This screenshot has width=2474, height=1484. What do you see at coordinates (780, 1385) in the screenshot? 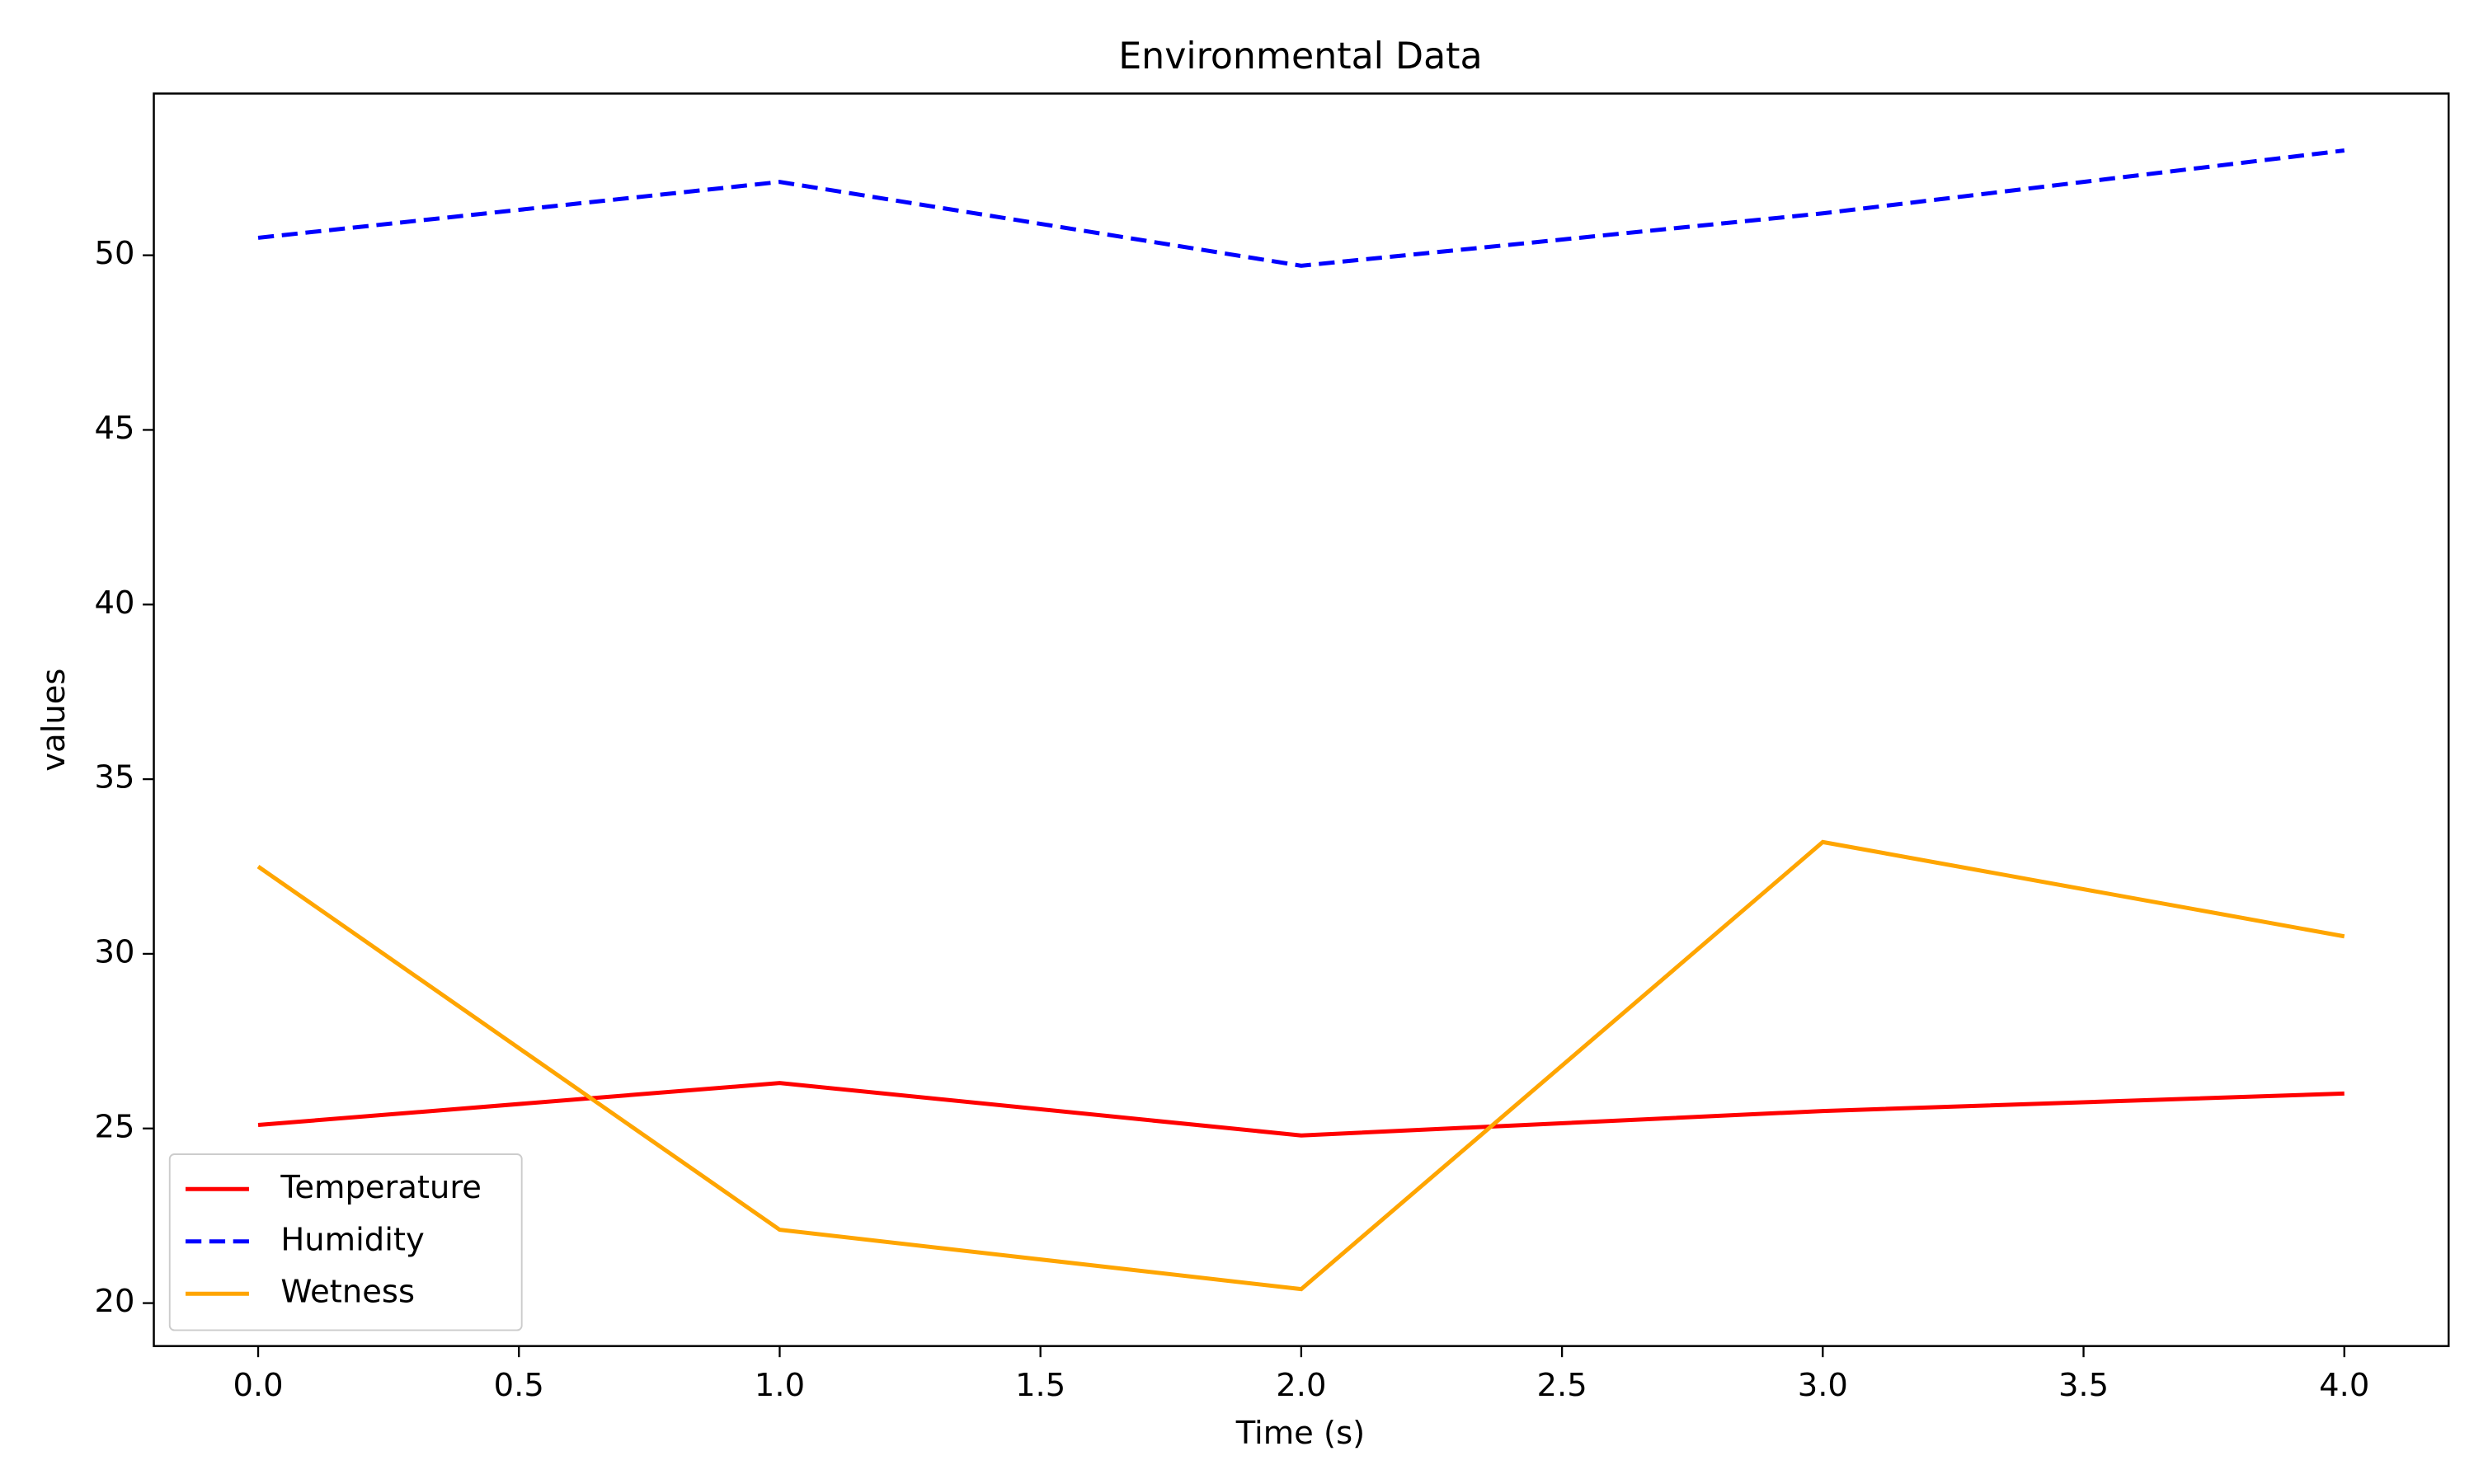
I see `x-tick-label: 1.0` at bounding box center [780, 1385].